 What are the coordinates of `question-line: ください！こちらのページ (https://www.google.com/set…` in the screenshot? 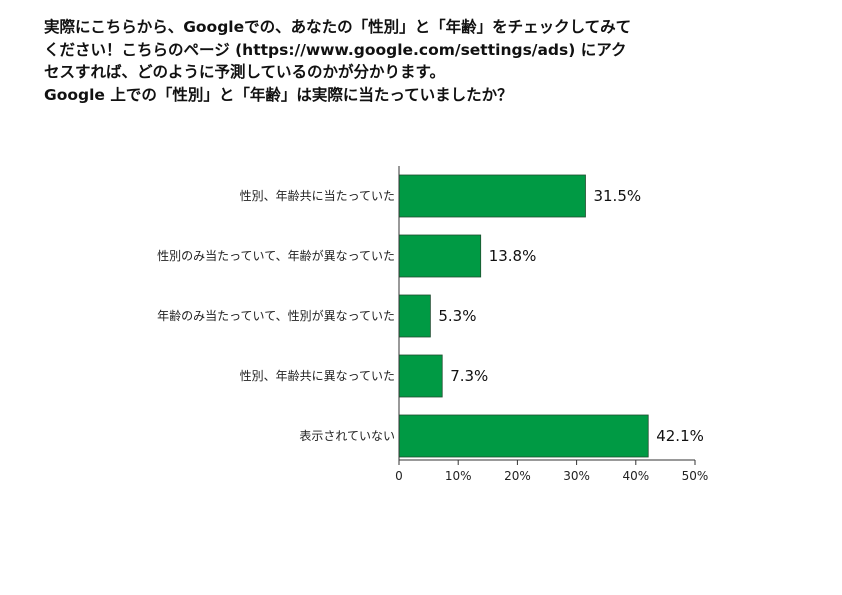 It's located at (335, 49).